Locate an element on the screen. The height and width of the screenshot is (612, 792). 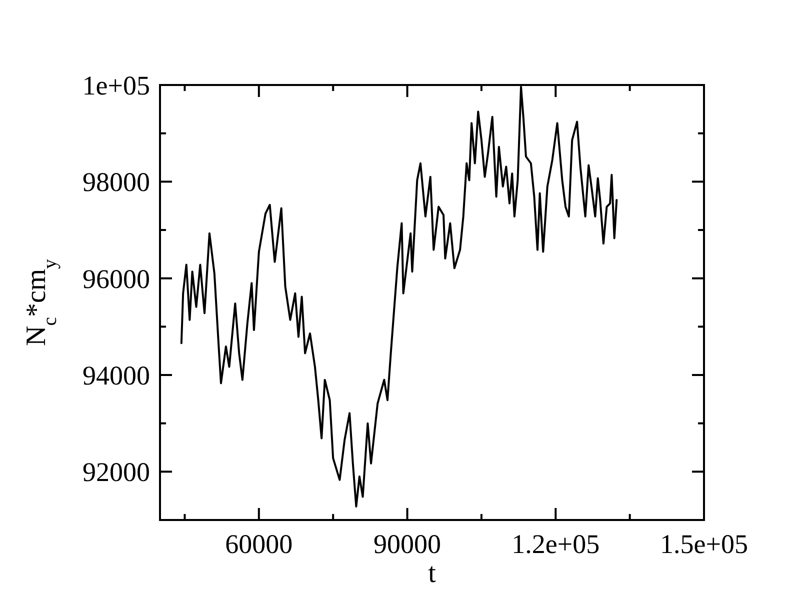
x-axis-title: t is located at coordinates (432, 573).